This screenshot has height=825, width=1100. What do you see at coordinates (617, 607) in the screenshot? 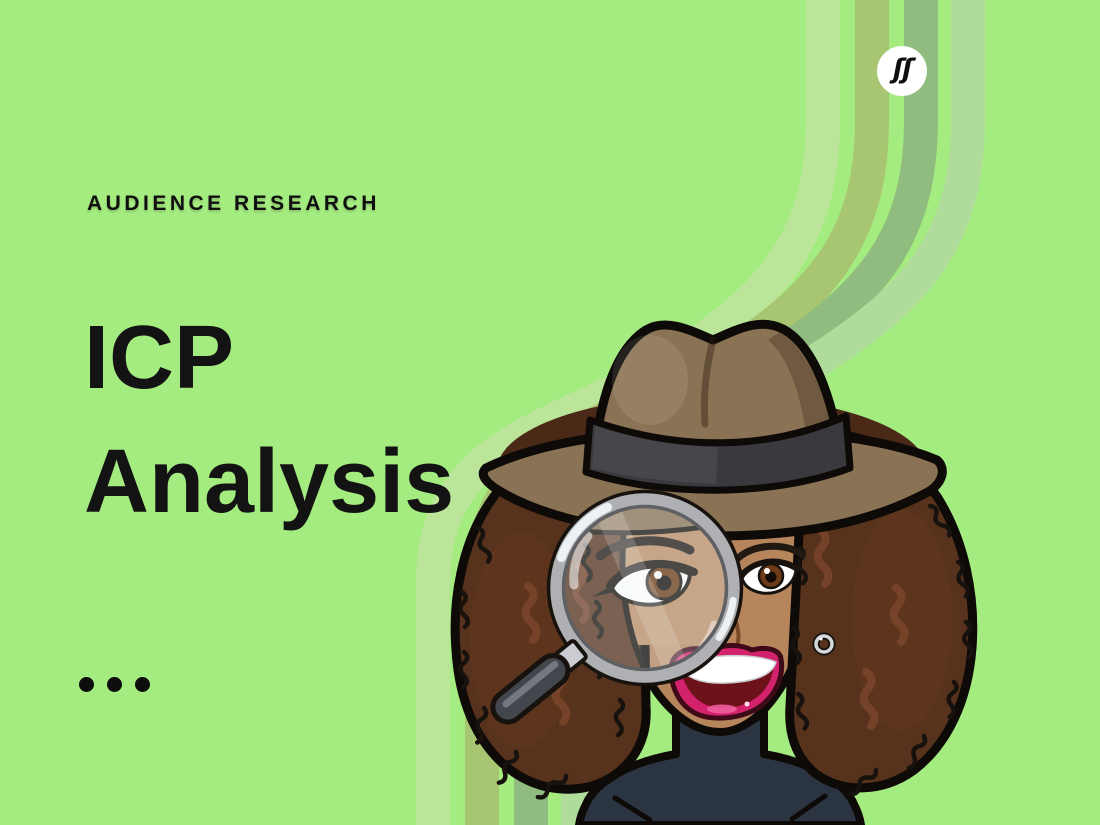
I see `magnifying-glass` at bounding box center [617, 607].